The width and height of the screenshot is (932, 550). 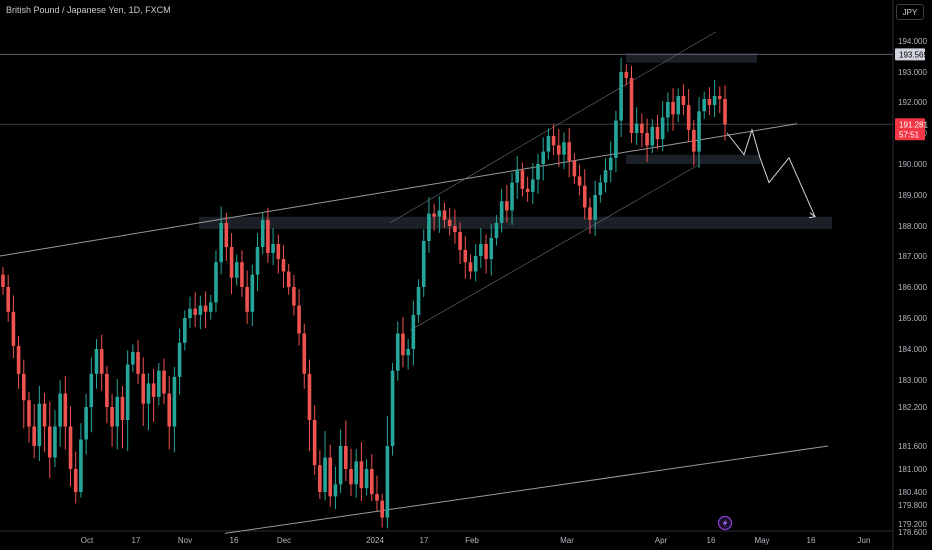 I want to click on price-tick-label: 181.000, so click(x=912, y=469).